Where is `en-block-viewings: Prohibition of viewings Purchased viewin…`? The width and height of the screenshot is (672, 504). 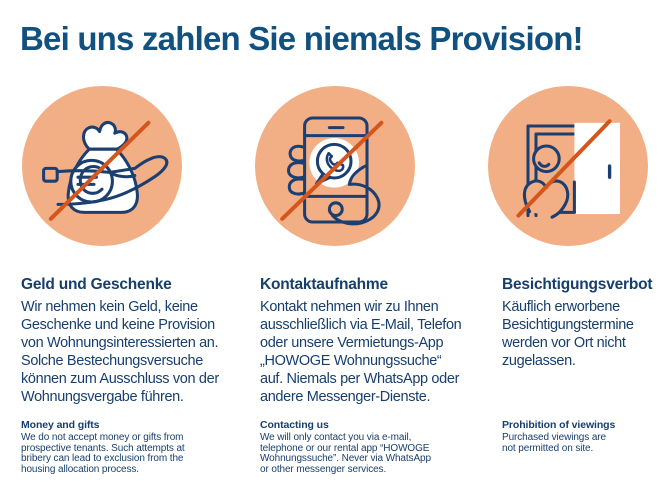
en-block-viewings: Prohibition of viewings Purchased viewin… is located at coordinates (587, 436).